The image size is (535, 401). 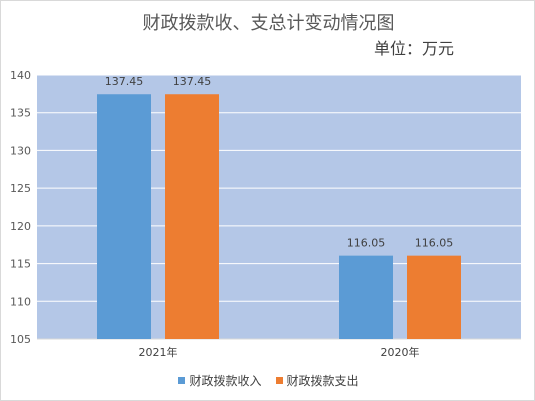 I want to click on y-tick-label: 130, so click(x=20, y=150).